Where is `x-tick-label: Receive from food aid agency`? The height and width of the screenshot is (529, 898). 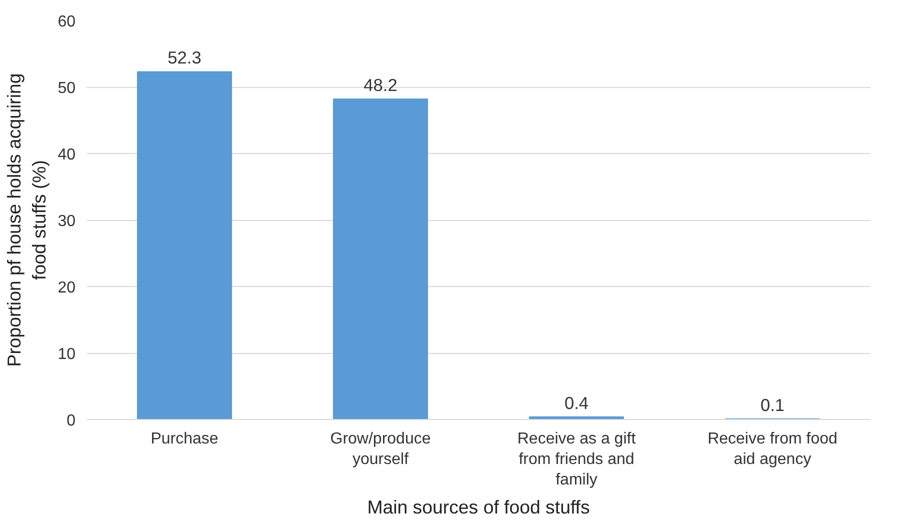 x-tick-label: Receive from food aid agency is located at coordinates (773, 449).